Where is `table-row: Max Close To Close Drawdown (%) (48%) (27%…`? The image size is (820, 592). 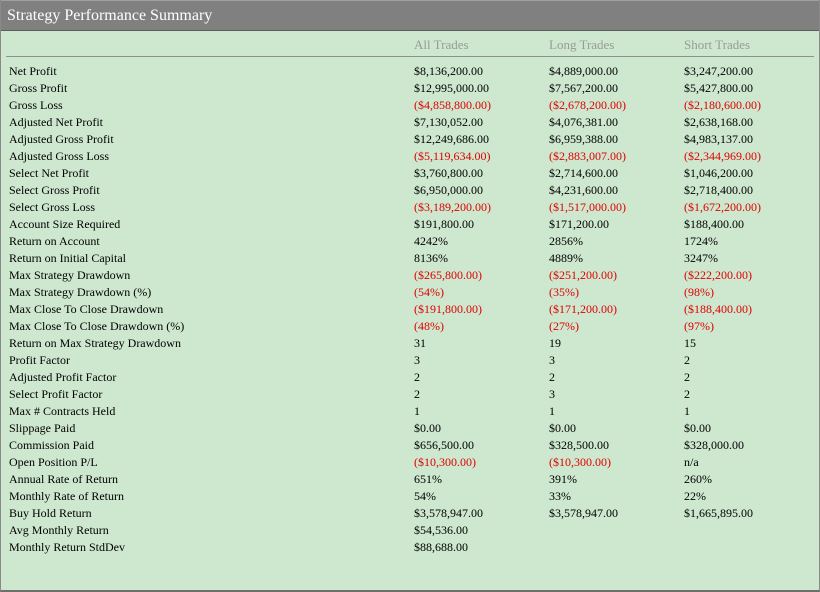
table-row: Max Close To Close Drawdown (%) (48%) (27%… is located at coordinates (410, 326).